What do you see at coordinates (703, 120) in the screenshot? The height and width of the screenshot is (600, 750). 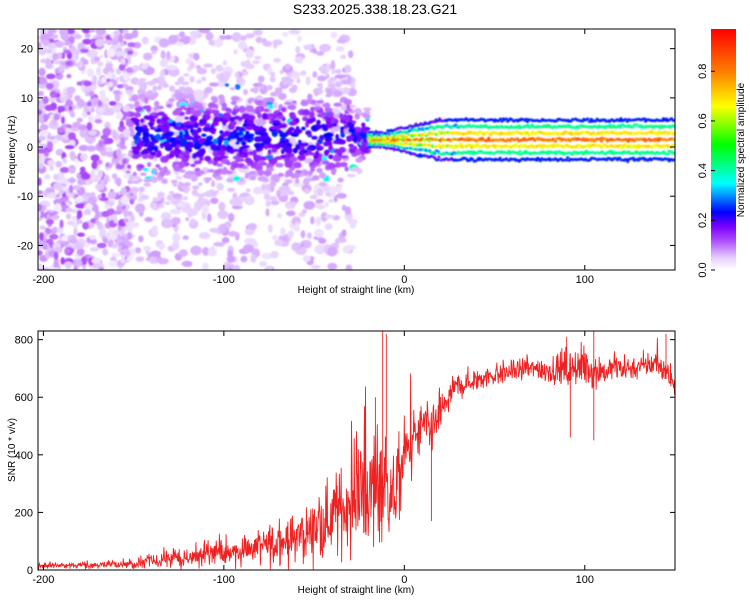 I see `colorbar-tick-label: 0.6` at bounding box center [703, 120].